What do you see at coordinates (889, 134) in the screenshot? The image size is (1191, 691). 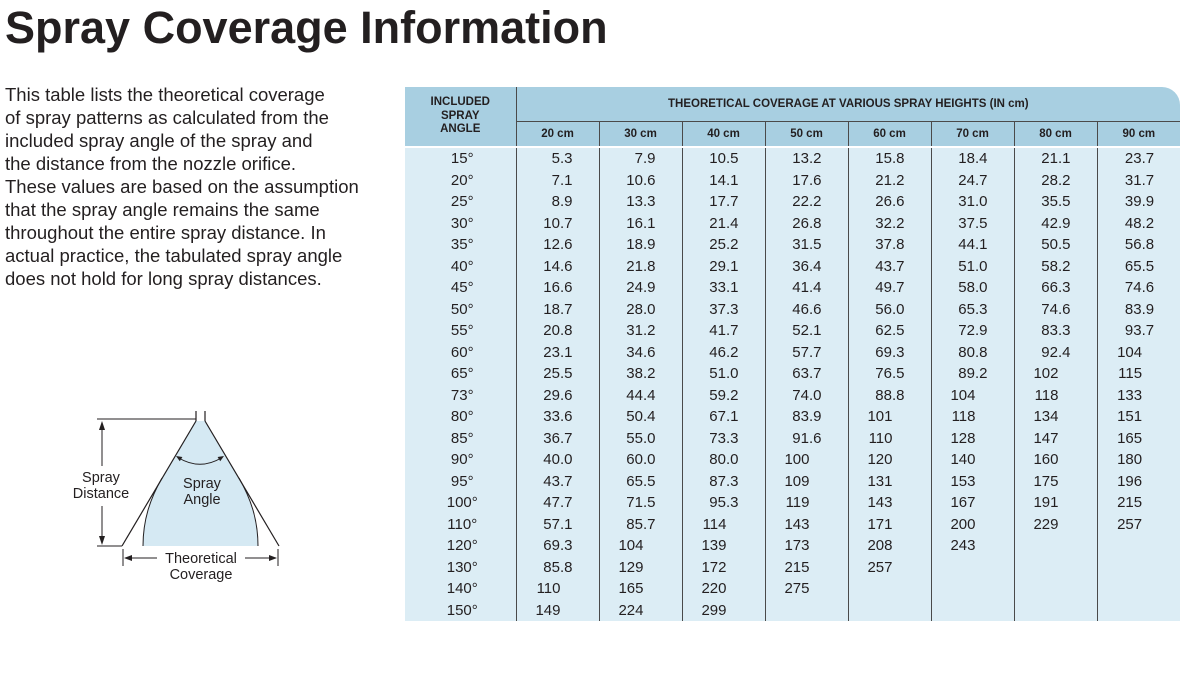 I see `column-header: 60 cm` at bounding box center [889, 134].